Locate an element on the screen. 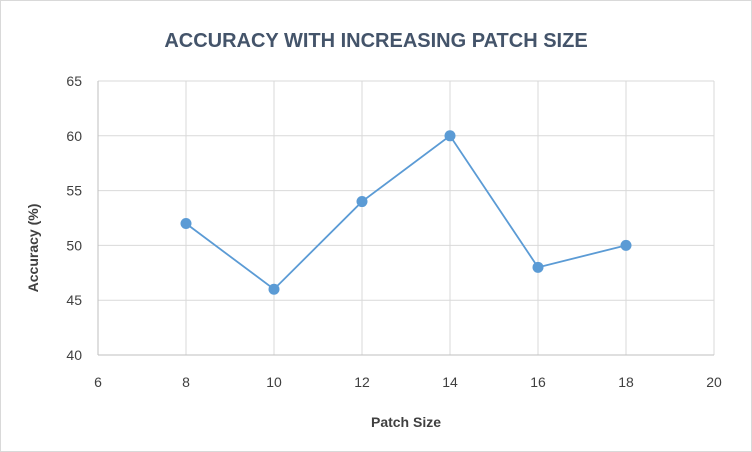 This screenshot has height=452, width=752. x-tick-label: 12 is located at coordinates (362, 382).